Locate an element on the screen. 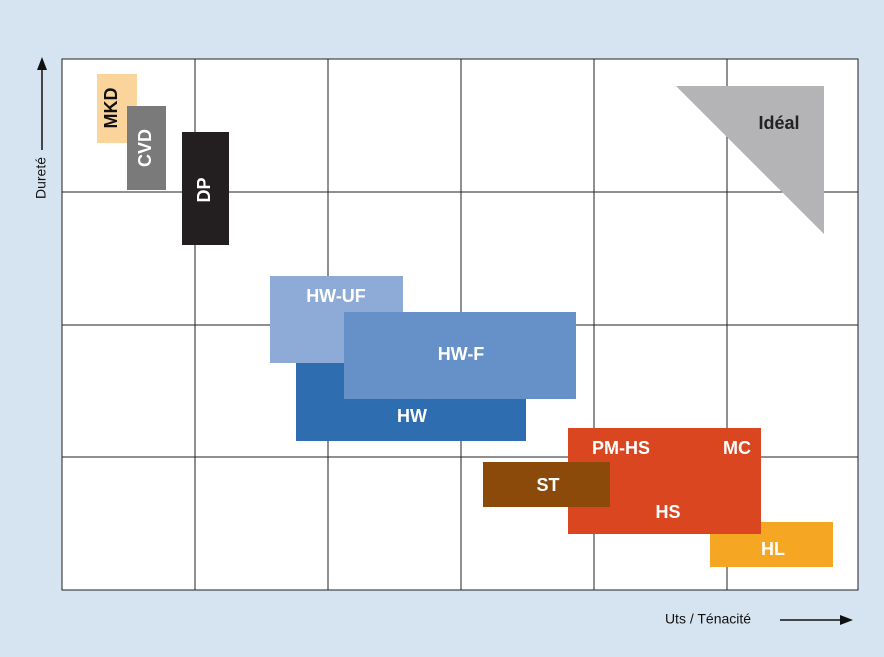 The image size is (884, 657). label-hw: HW is located at coordinates (412, 416).